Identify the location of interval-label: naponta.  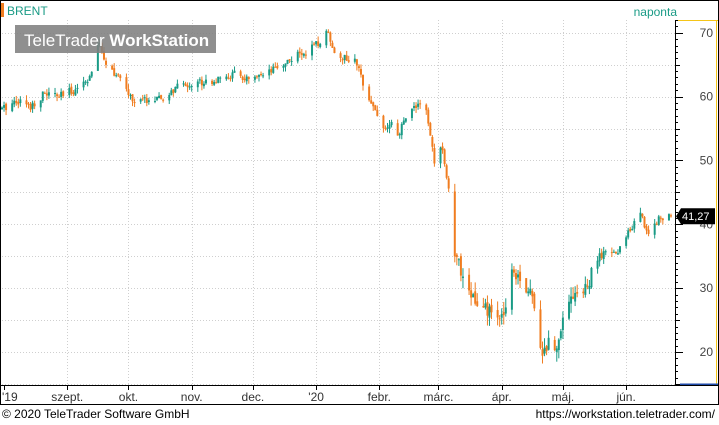
(656, 12).